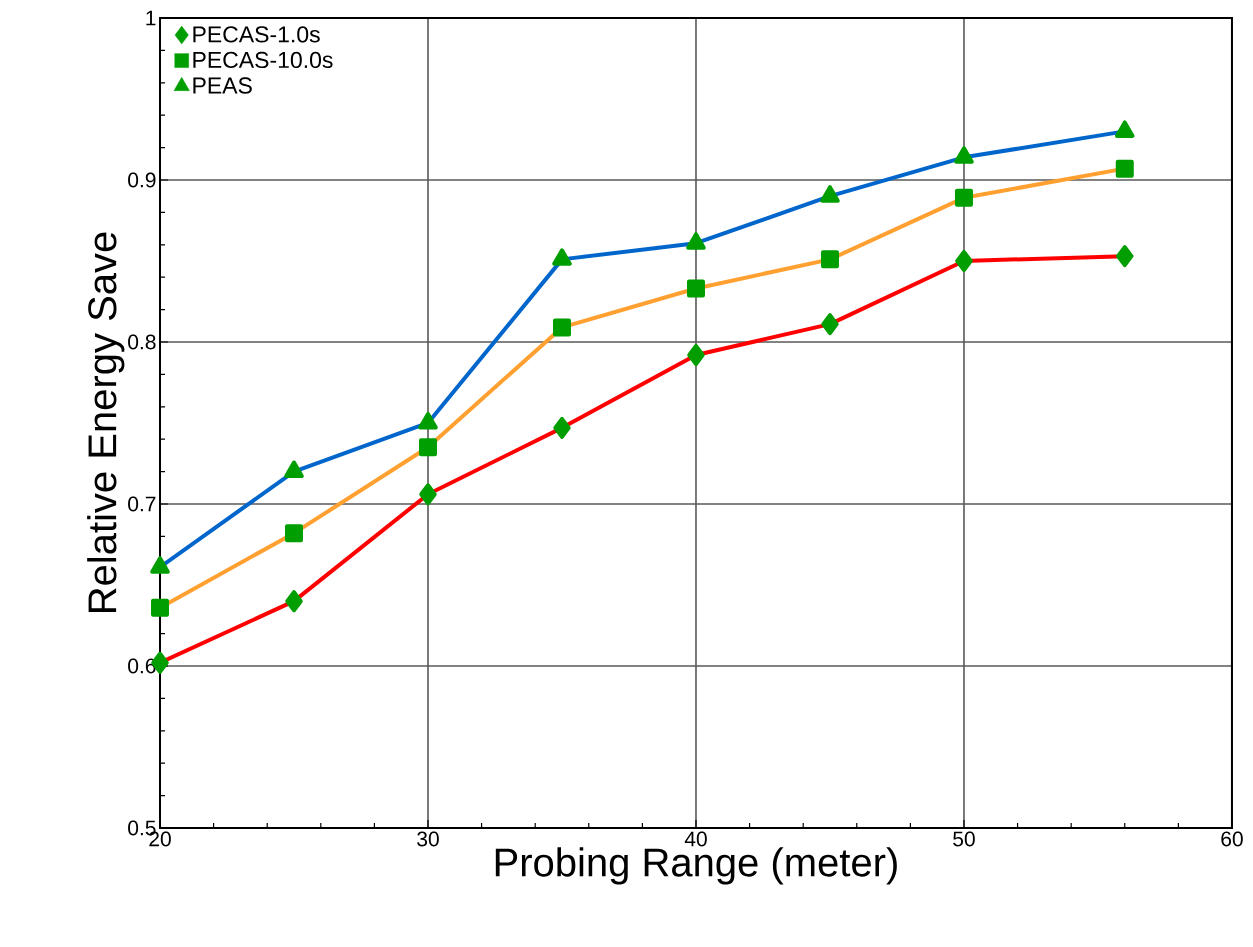 This screenshot has width=1253, height=947. What do you see at coordinates (428, 839) in the screenshot?
I see `x-tick-label: 30` at bounding box center [428, 839].